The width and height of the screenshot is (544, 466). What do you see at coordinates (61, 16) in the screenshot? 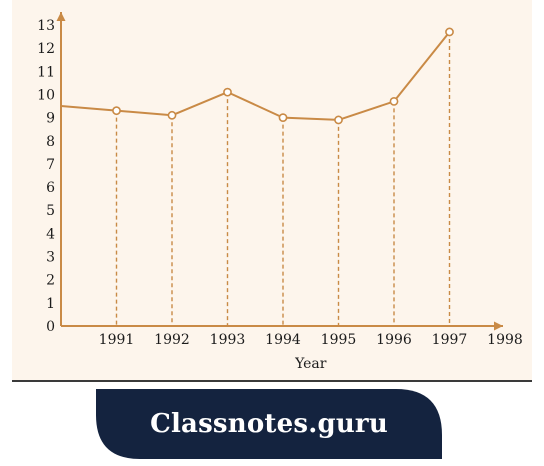
I see `y-axis-arrow` at bounding box center [61, 16].